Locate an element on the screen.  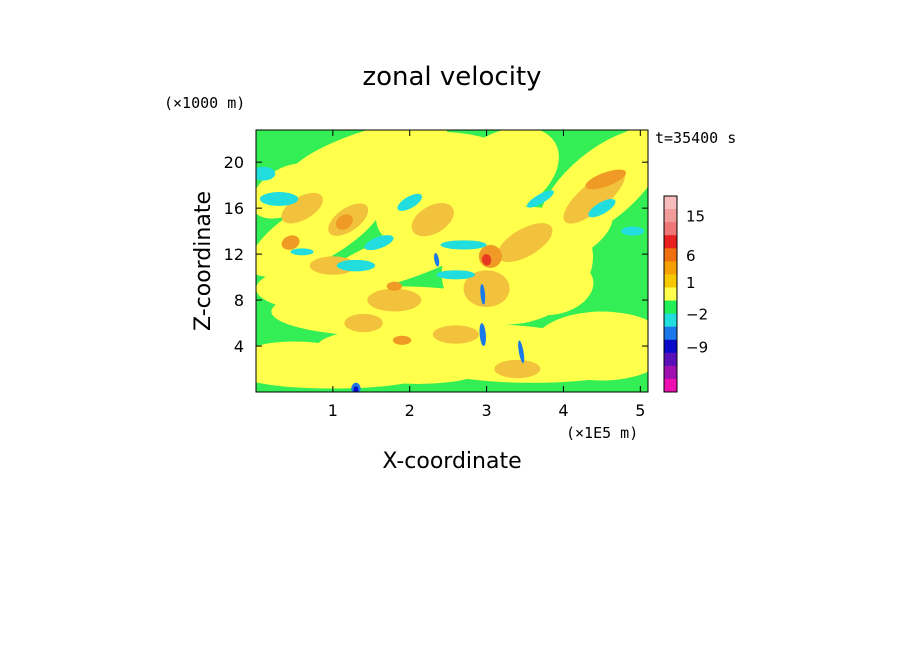
x-axis-label: X-coordinate is located at coordinates (451, 461).